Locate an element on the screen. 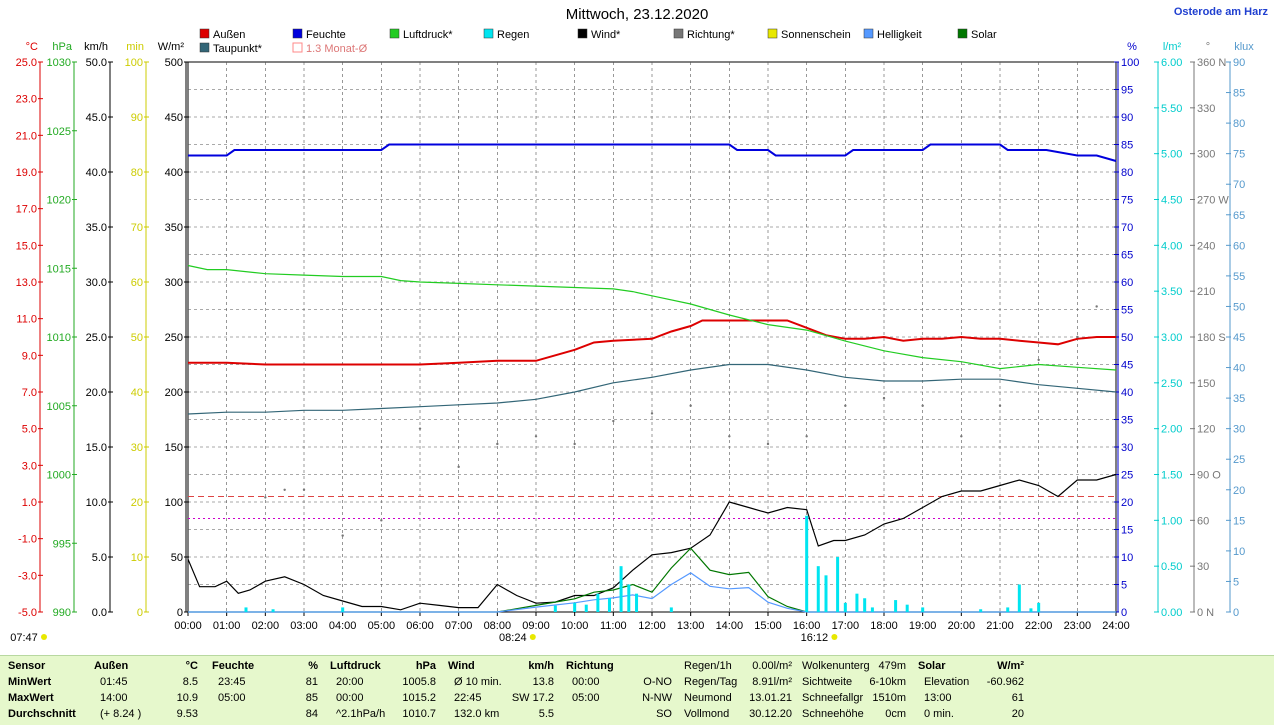 This screenshot has width=1274, height=725. stat-label: Regen/1h is located at coordinates (708, 666).